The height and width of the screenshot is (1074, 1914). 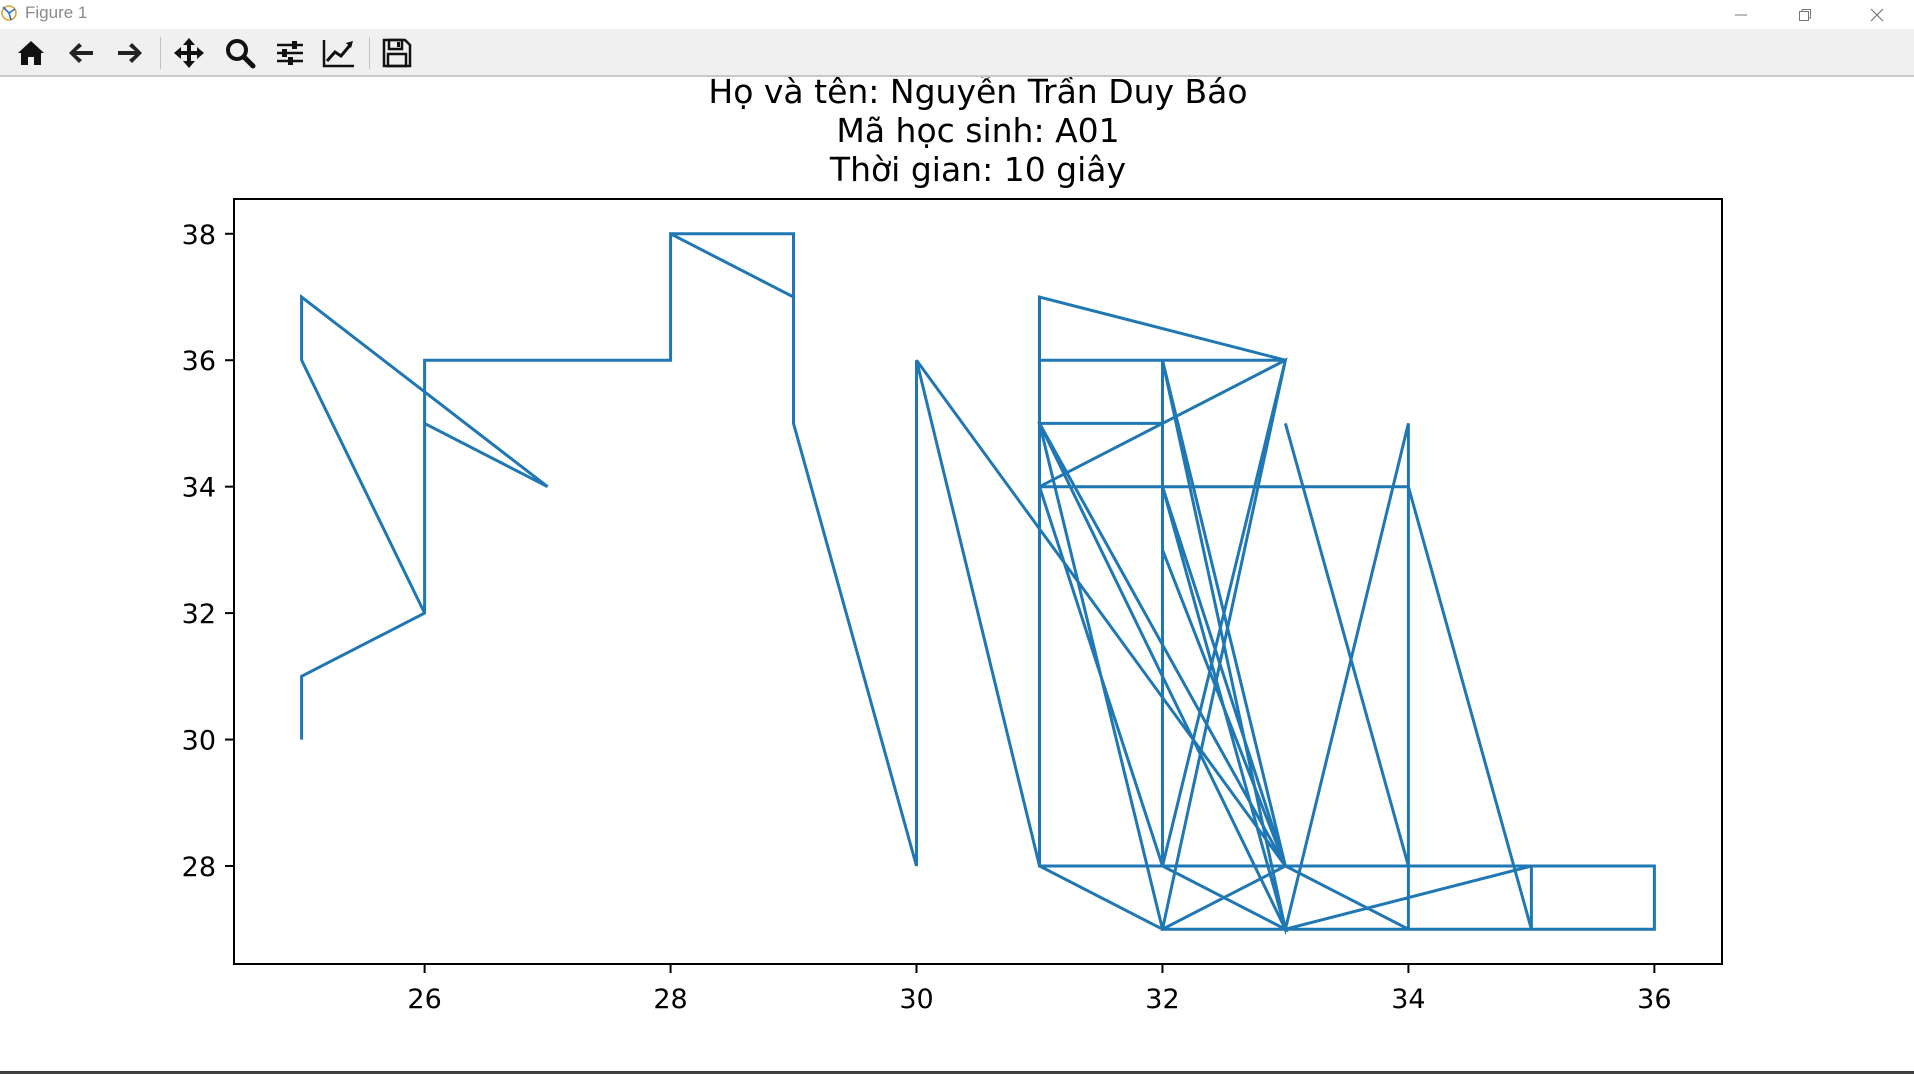 I want to click on zoom-magnifier-icon, so click(x=241, y=54).